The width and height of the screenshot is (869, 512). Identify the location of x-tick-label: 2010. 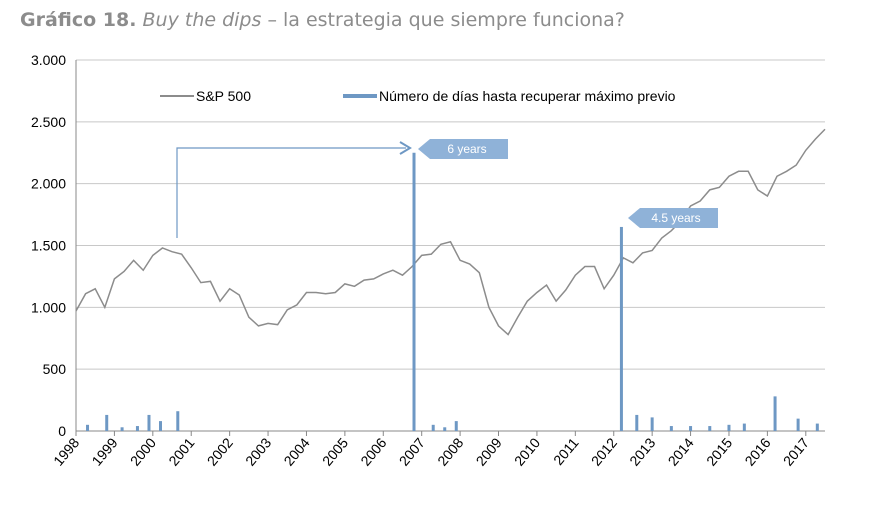
(527, 451).